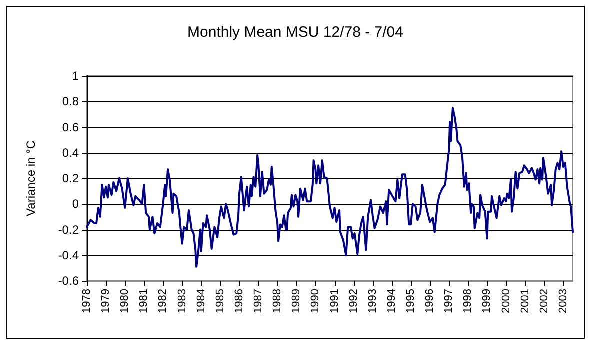  Describe the element at coordinates (163, 301) in the screenshot. I see `x-tick-label: 1982` at that location.